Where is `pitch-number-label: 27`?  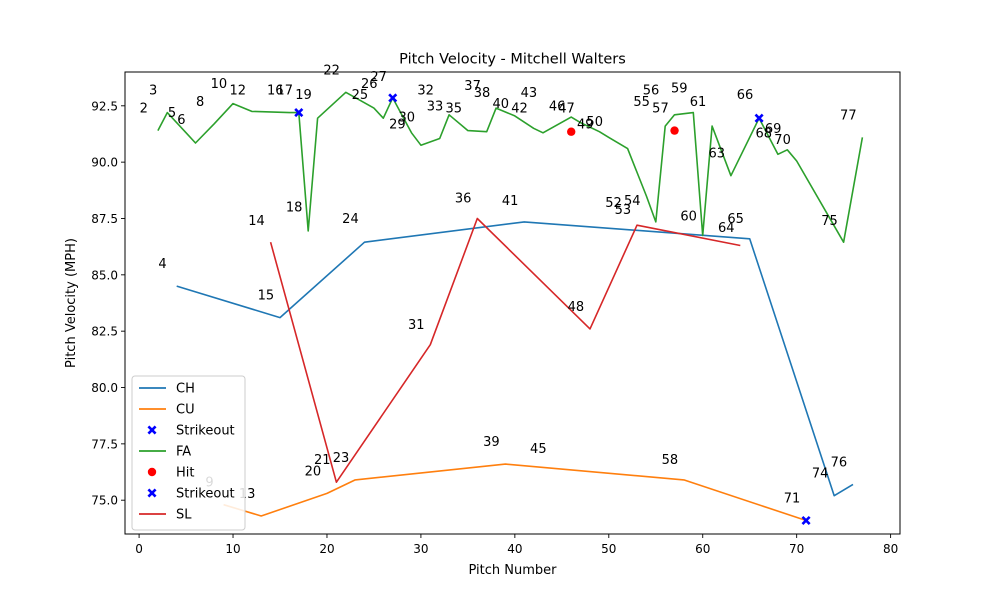
pitch-number-label: 27 is located at coordinates (378, 77).